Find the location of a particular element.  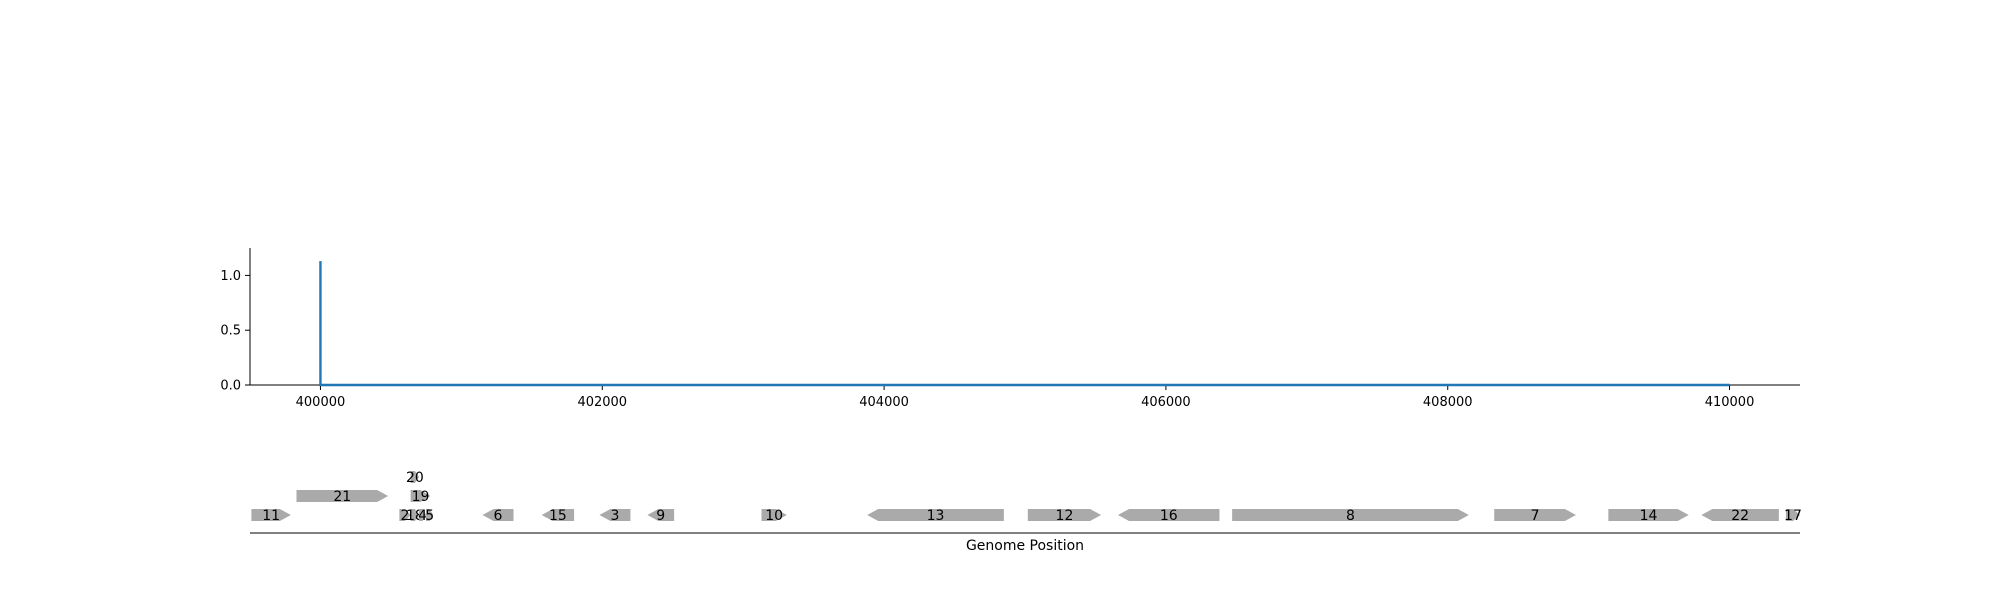

gene-label: 12 is located at coordinates (1065, 516).